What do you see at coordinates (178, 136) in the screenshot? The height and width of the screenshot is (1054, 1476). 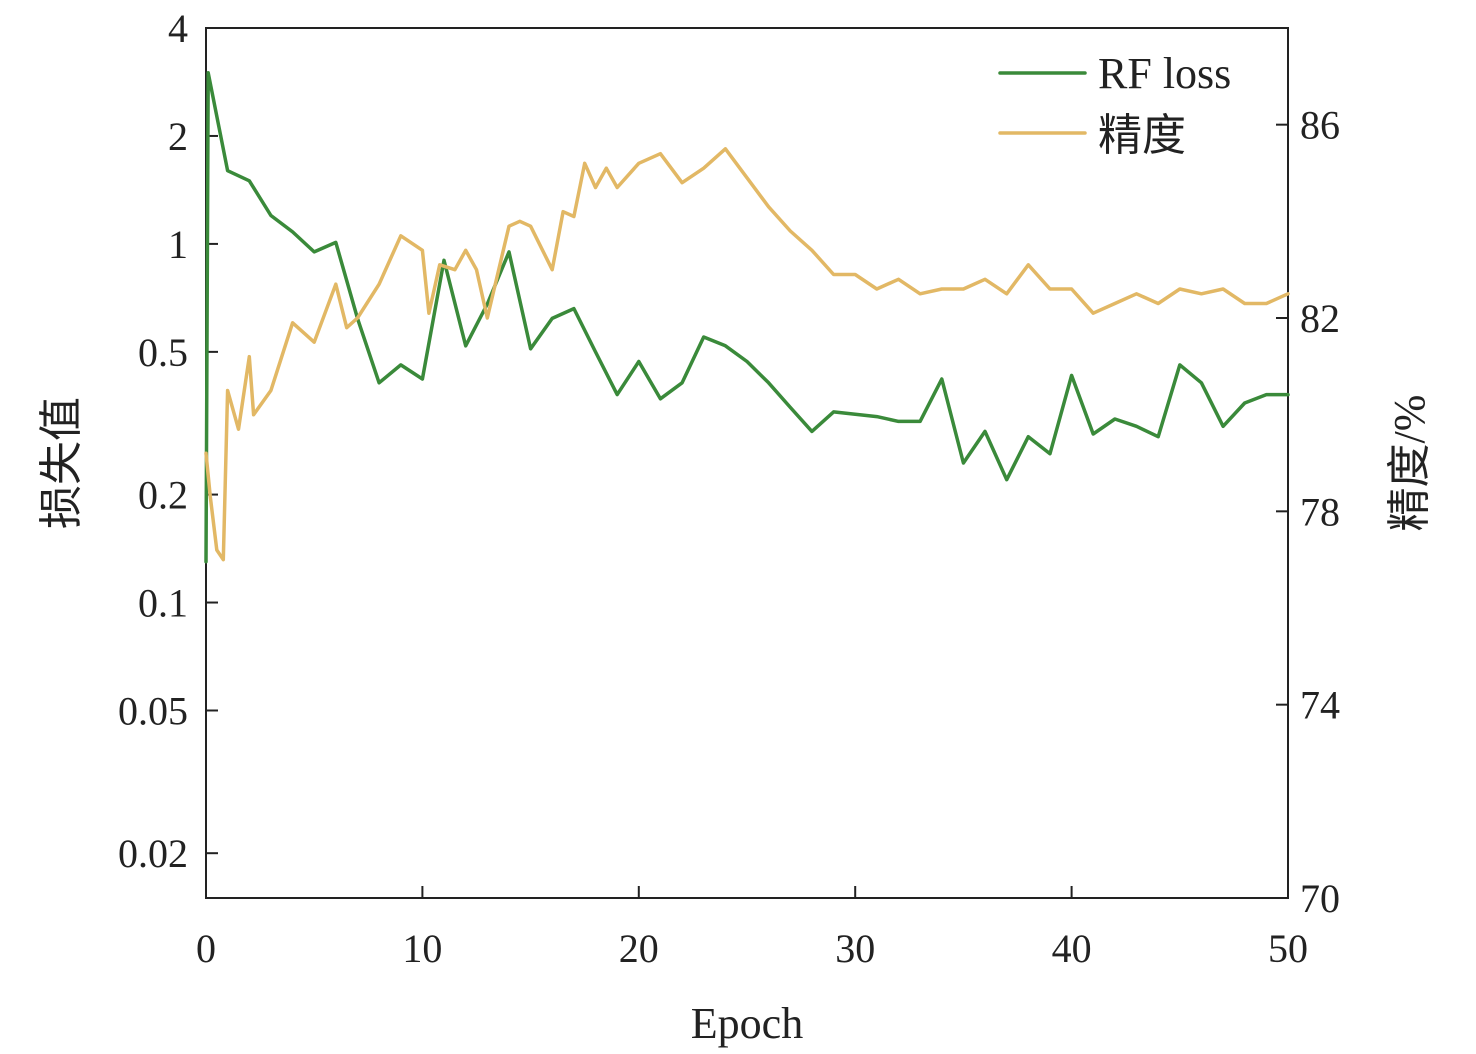 I see `left-tick-label: 2` at bounding box center [178, 136].